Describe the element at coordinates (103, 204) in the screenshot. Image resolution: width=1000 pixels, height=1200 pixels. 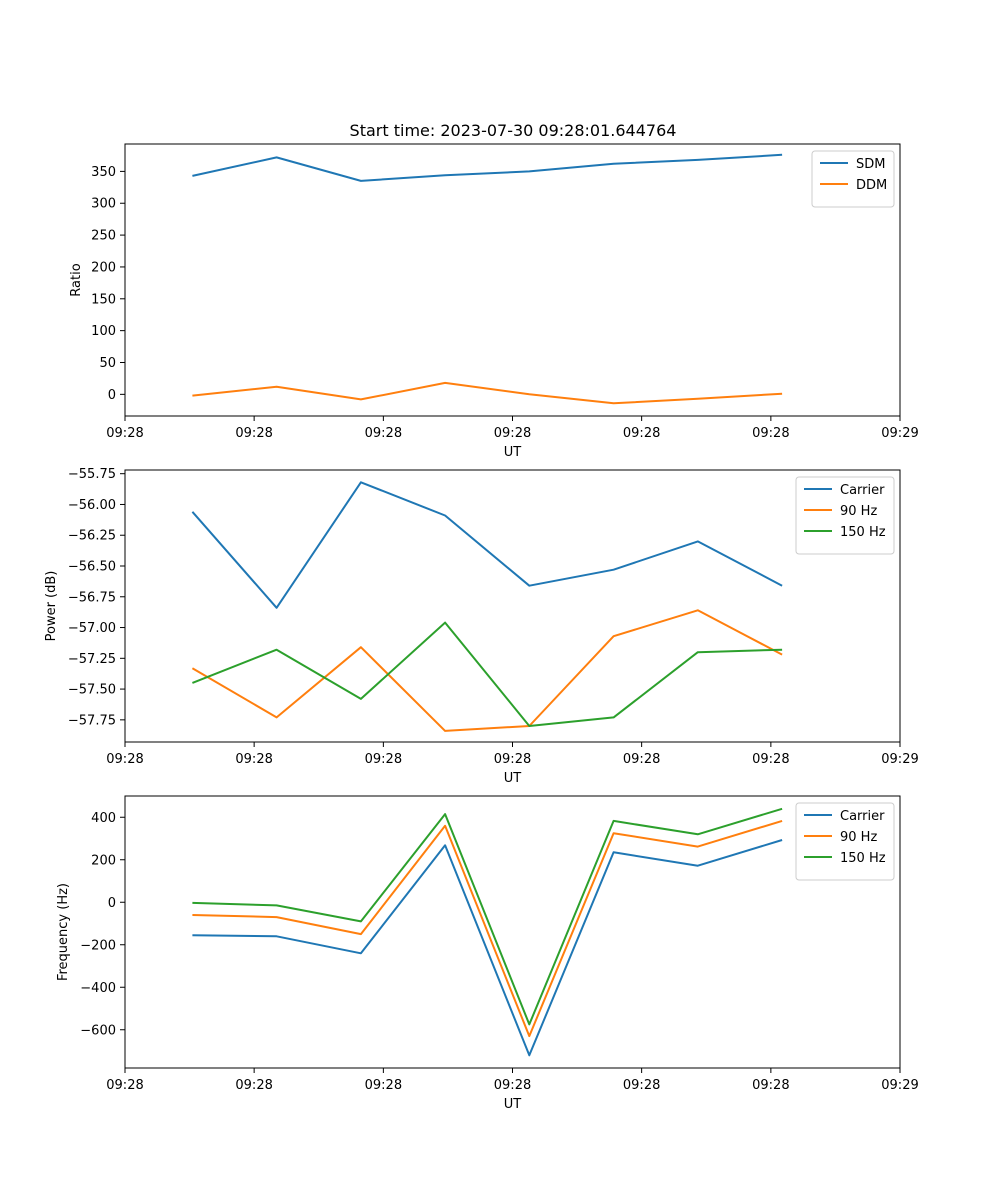
I see `ratio-y-tick-label: 300` at that location.